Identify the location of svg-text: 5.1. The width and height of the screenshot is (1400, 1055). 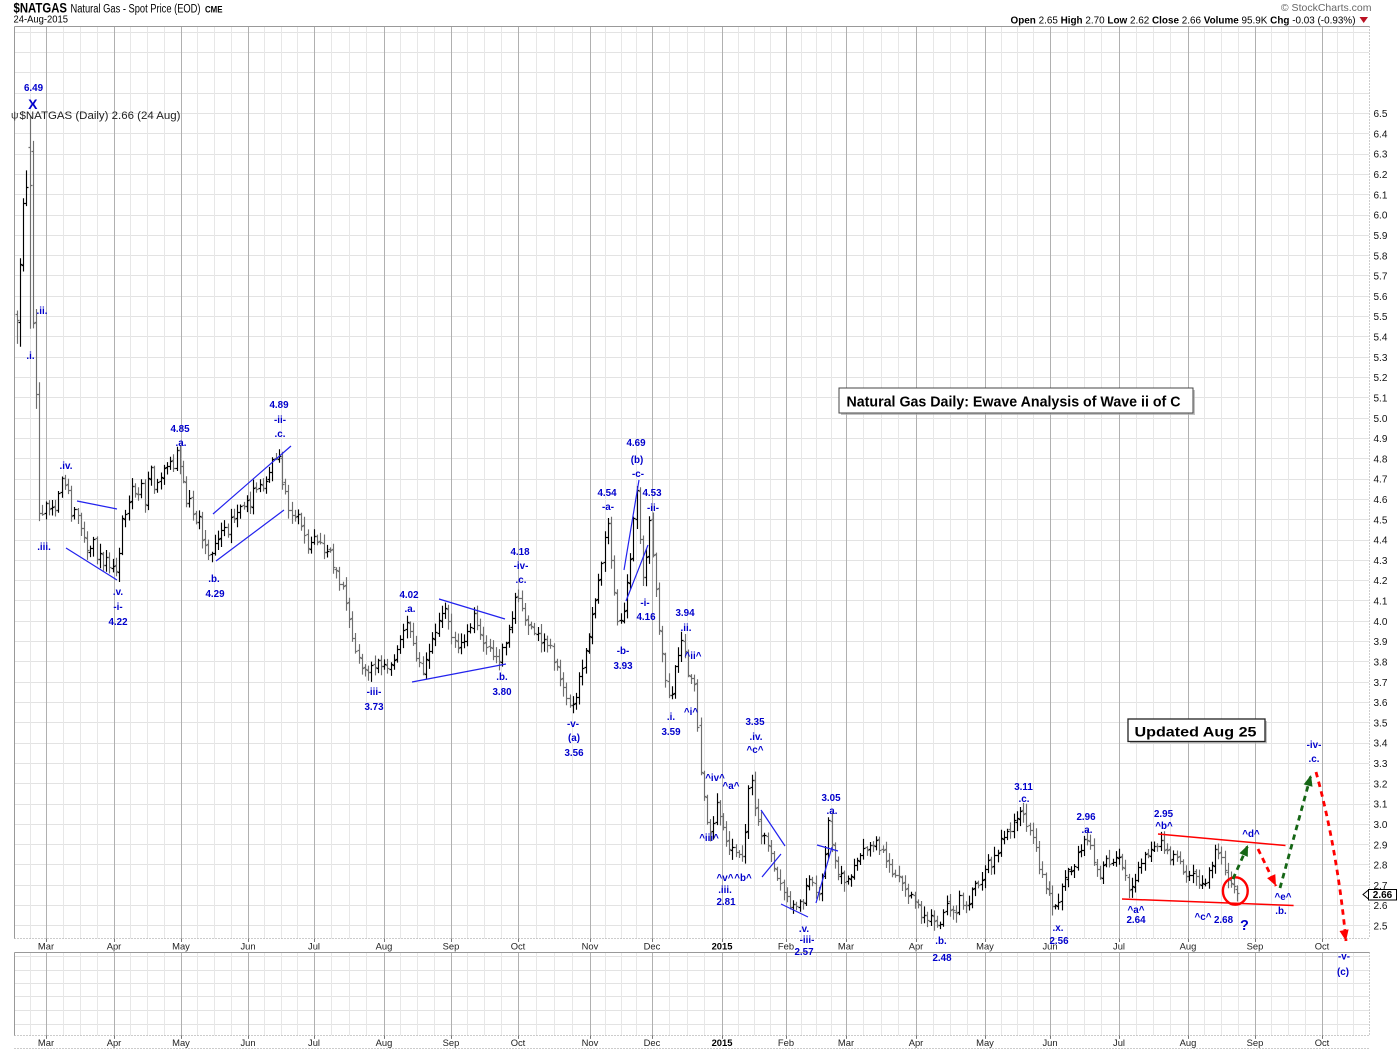
(1381, 398).